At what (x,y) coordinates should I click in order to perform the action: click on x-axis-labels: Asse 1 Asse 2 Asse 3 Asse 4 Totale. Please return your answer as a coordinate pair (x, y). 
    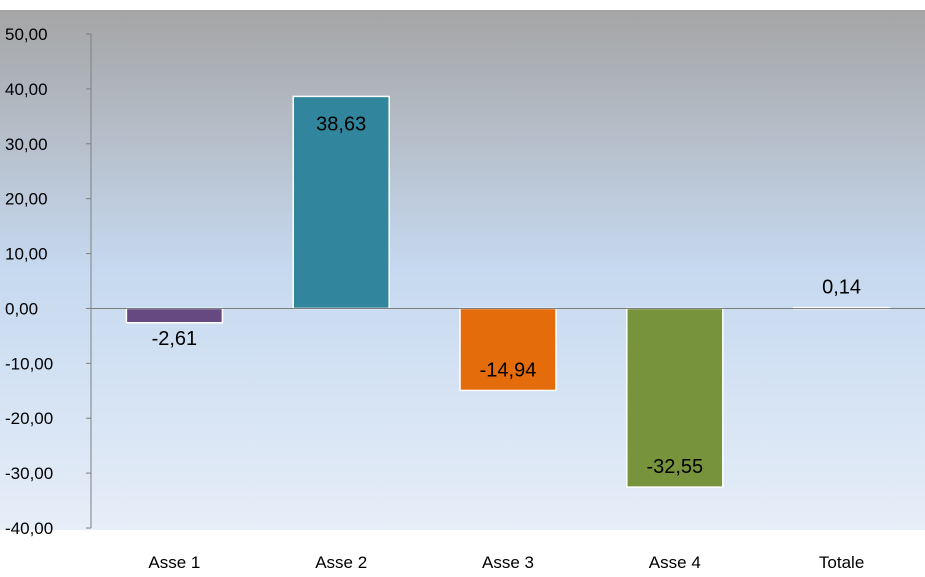
    Looking at the image, I should click on (506, 562).